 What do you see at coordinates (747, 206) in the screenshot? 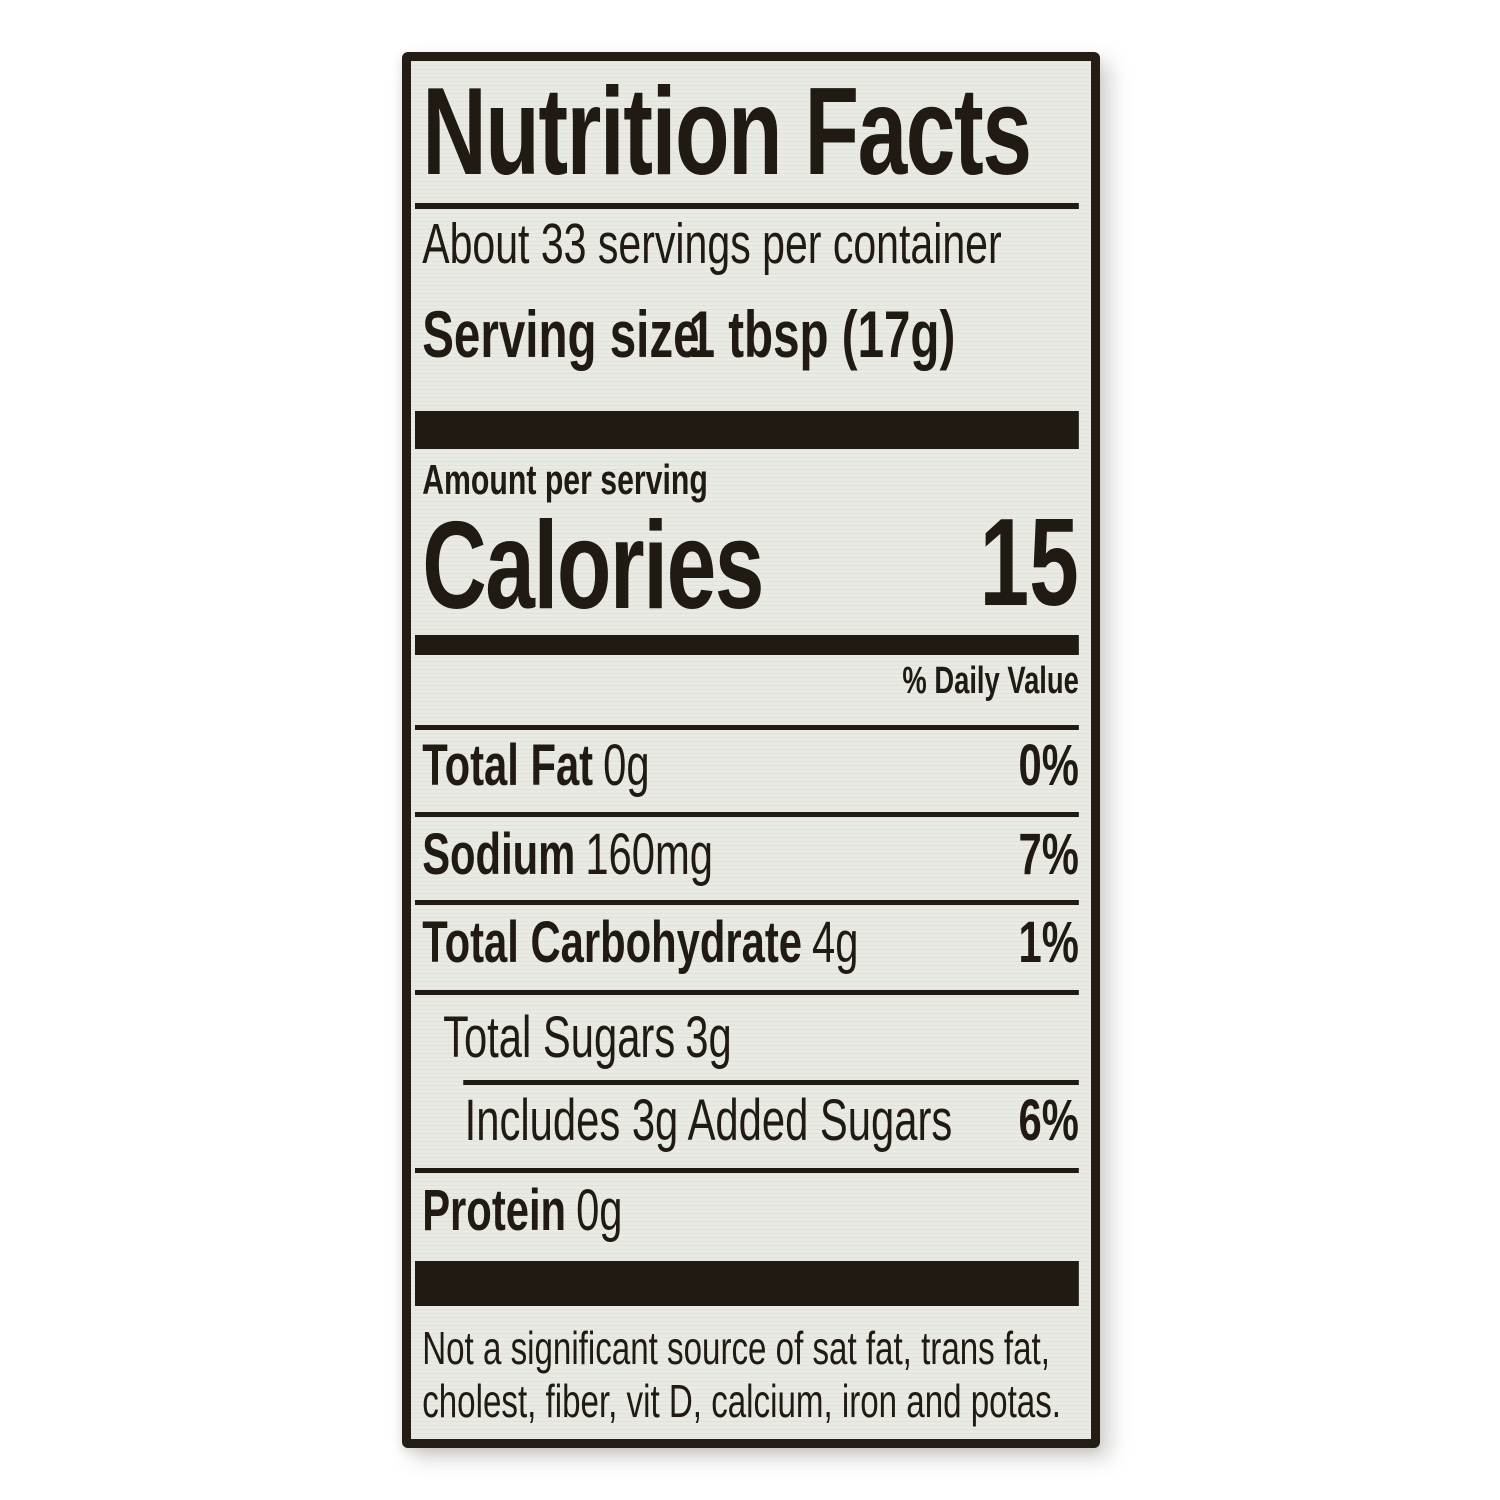
I see `divider-under-title` at bounding box center [747, 206].